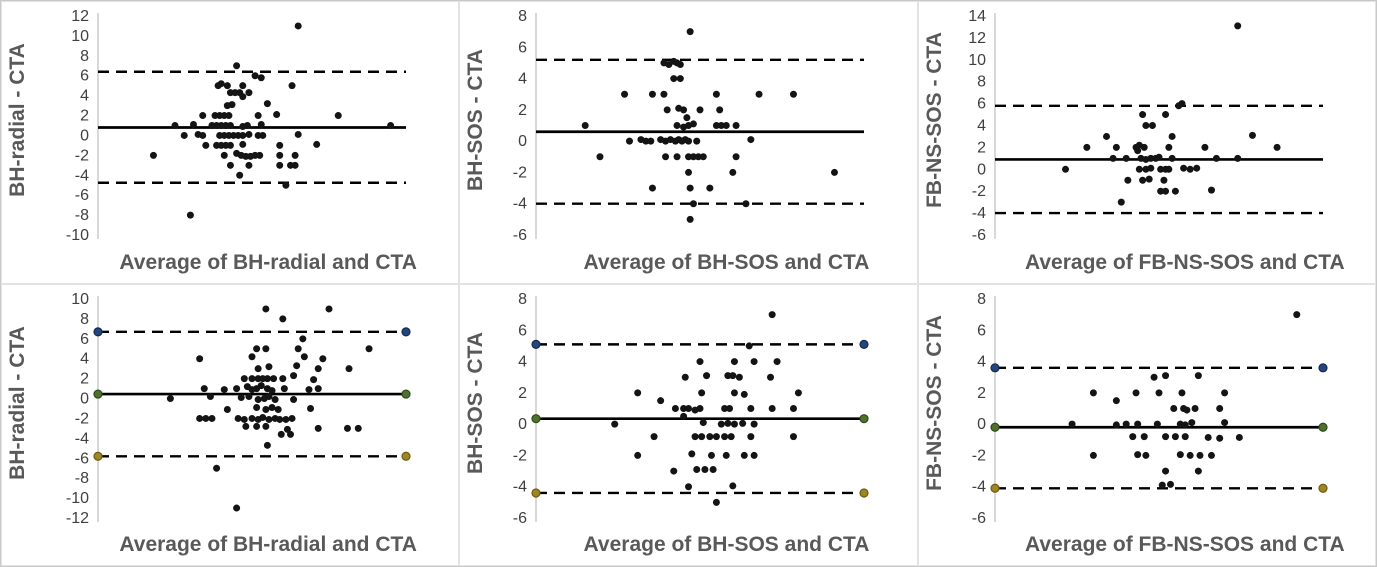 The width and height of the screenshot is (1377, 567). I want to click on y-axis-title: FB-NS-SOS - CTA, so click(934, 402).